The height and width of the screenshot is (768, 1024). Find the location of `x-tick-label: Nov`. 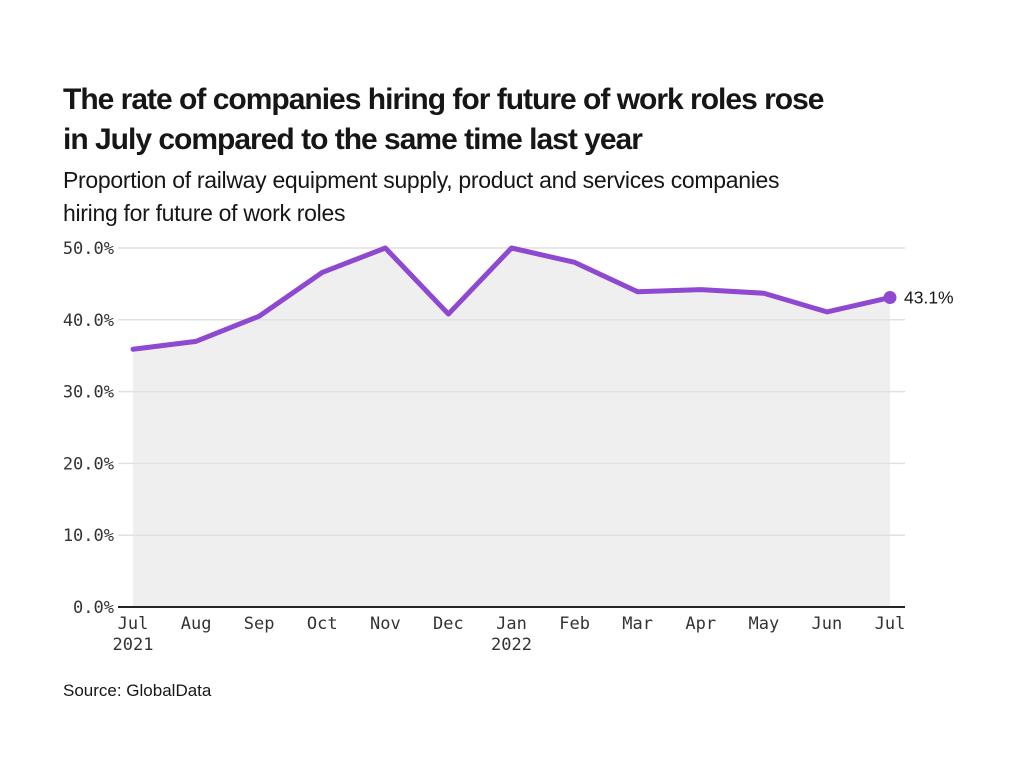

x-tick-label: Nov is located at coordinates (385, 624).